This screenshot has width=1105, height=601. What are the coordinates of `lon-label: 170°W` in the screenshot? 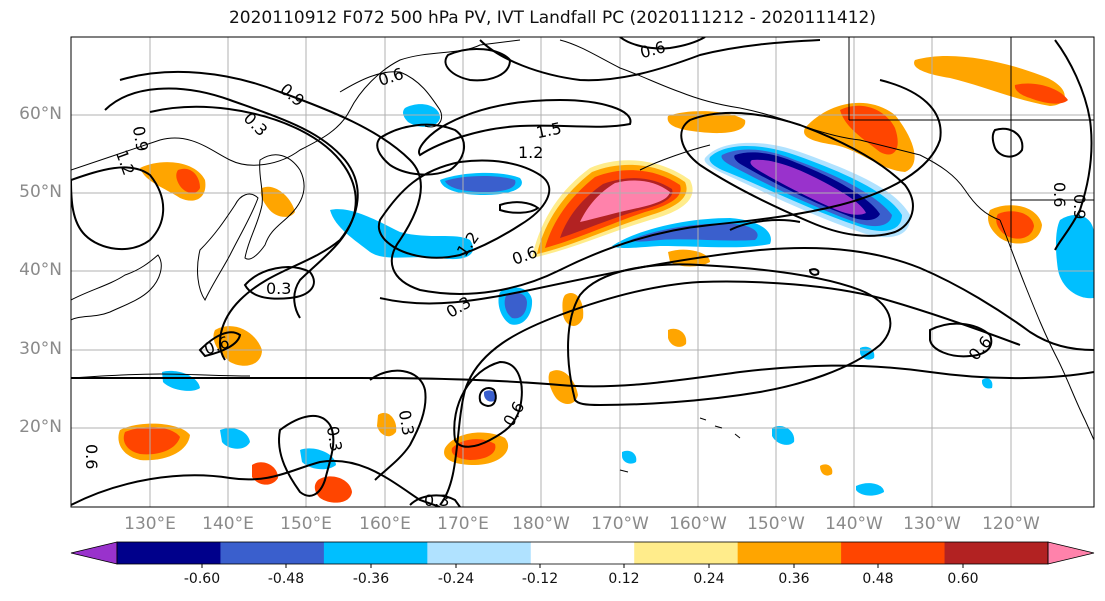 It's located at (620, 524).